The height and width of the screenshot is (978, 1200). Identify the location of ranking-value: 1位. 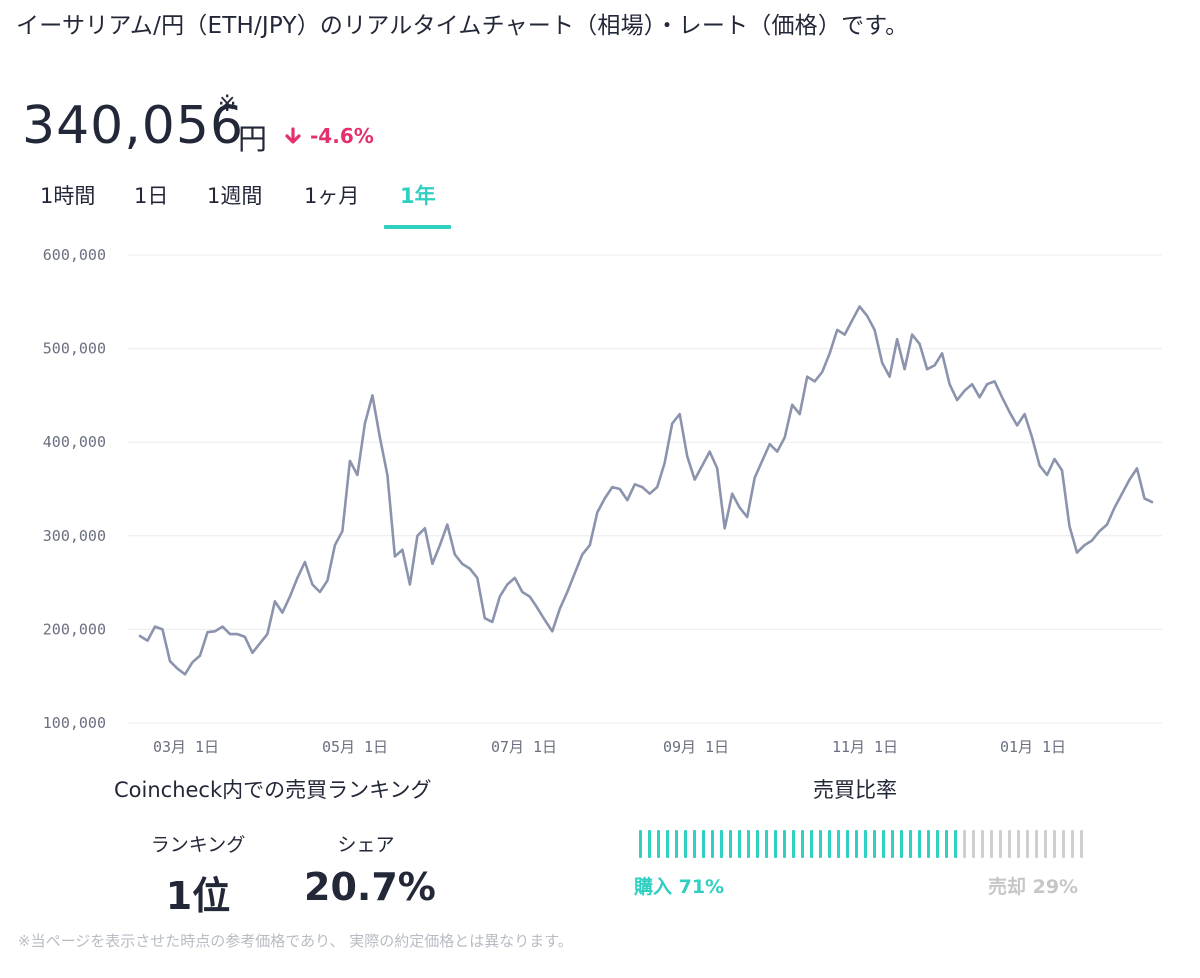
(198, 896).